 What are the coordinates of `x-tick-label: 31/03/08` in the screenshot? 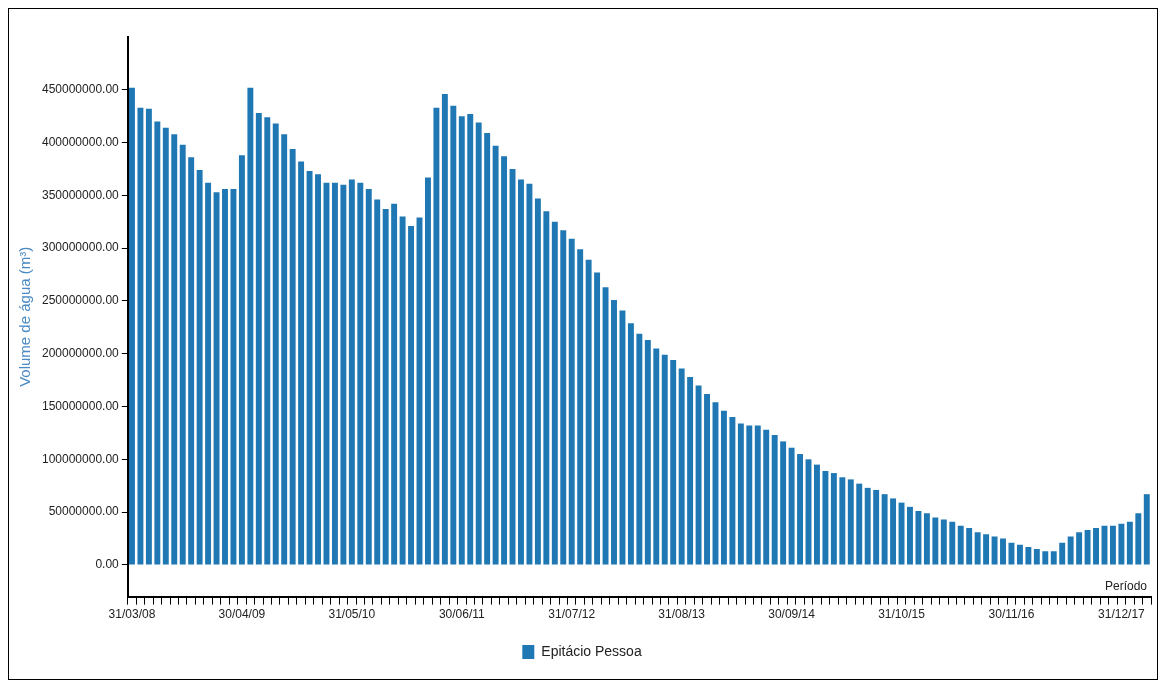 It's located at (132, 614).